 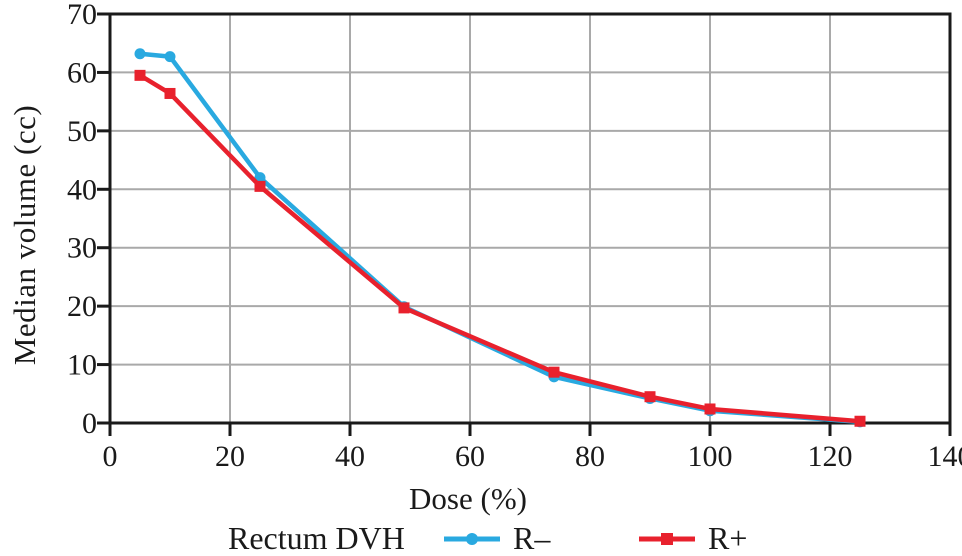 I want to click on r-minus-line-marker-icon, so click(x=472, y=538).